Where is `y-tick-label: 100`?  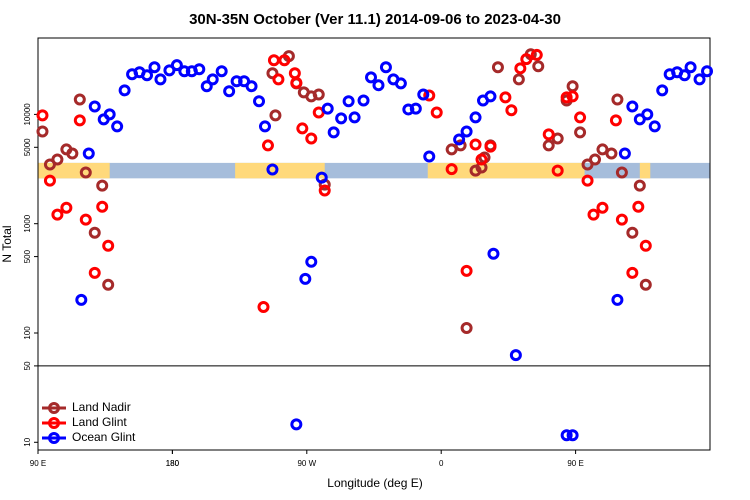 y-tick-label: 100 is located at coordinates (27, 333).